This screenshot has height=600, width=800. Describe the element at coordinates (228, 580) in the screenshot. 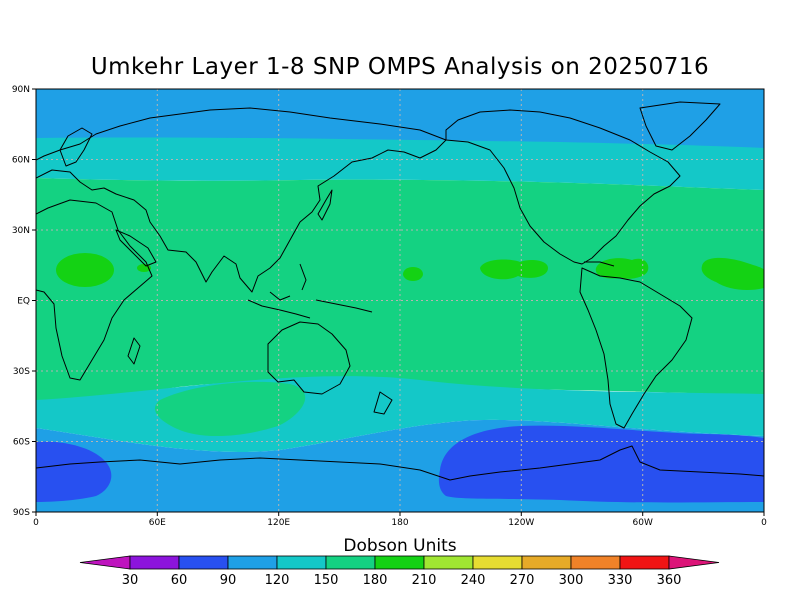

I see `colorbar-label: 90` at that location.